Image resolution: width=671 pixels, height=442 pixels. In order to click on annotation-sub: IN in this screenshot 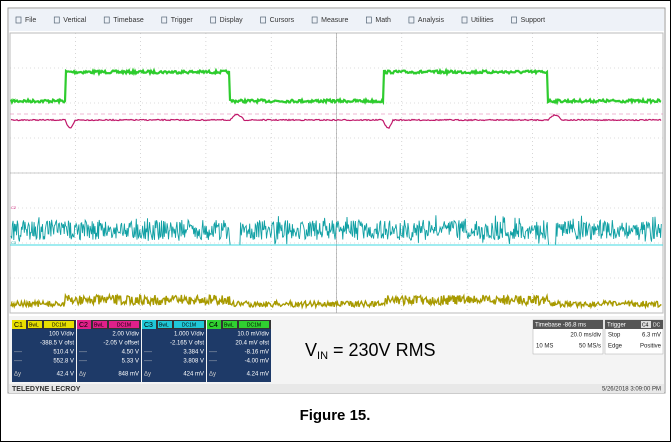, I will do `click(322, 356)`.